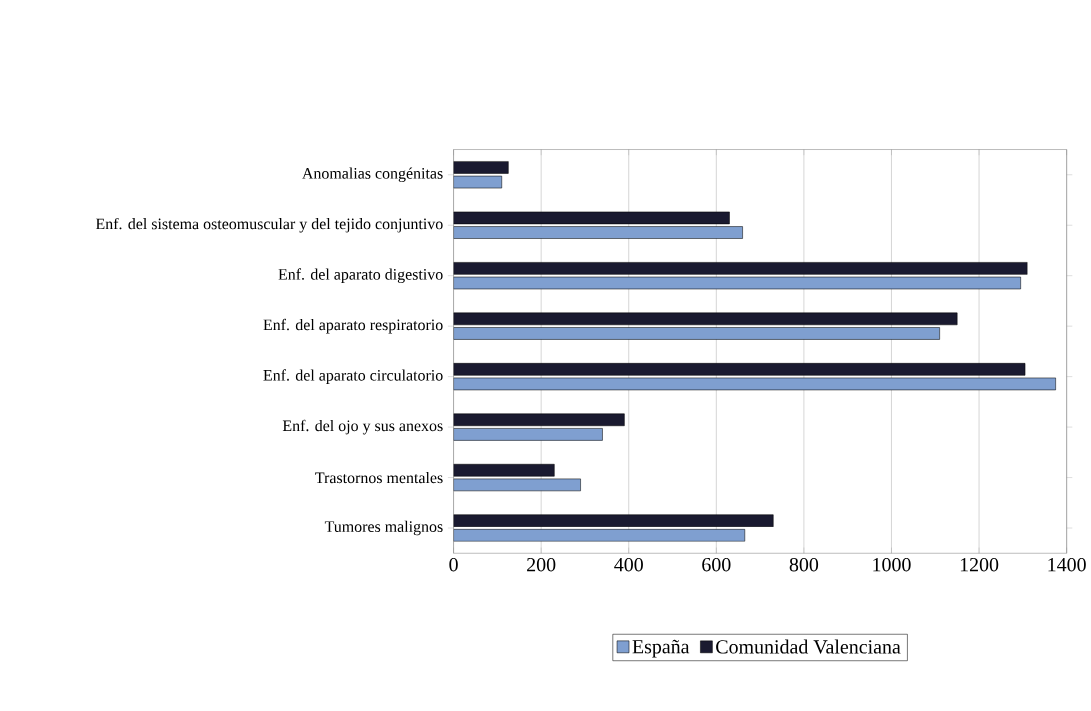 The height and width of the screenshot is (711, 1091). I want to click on x-tick-label: 400, so click(628, 565).